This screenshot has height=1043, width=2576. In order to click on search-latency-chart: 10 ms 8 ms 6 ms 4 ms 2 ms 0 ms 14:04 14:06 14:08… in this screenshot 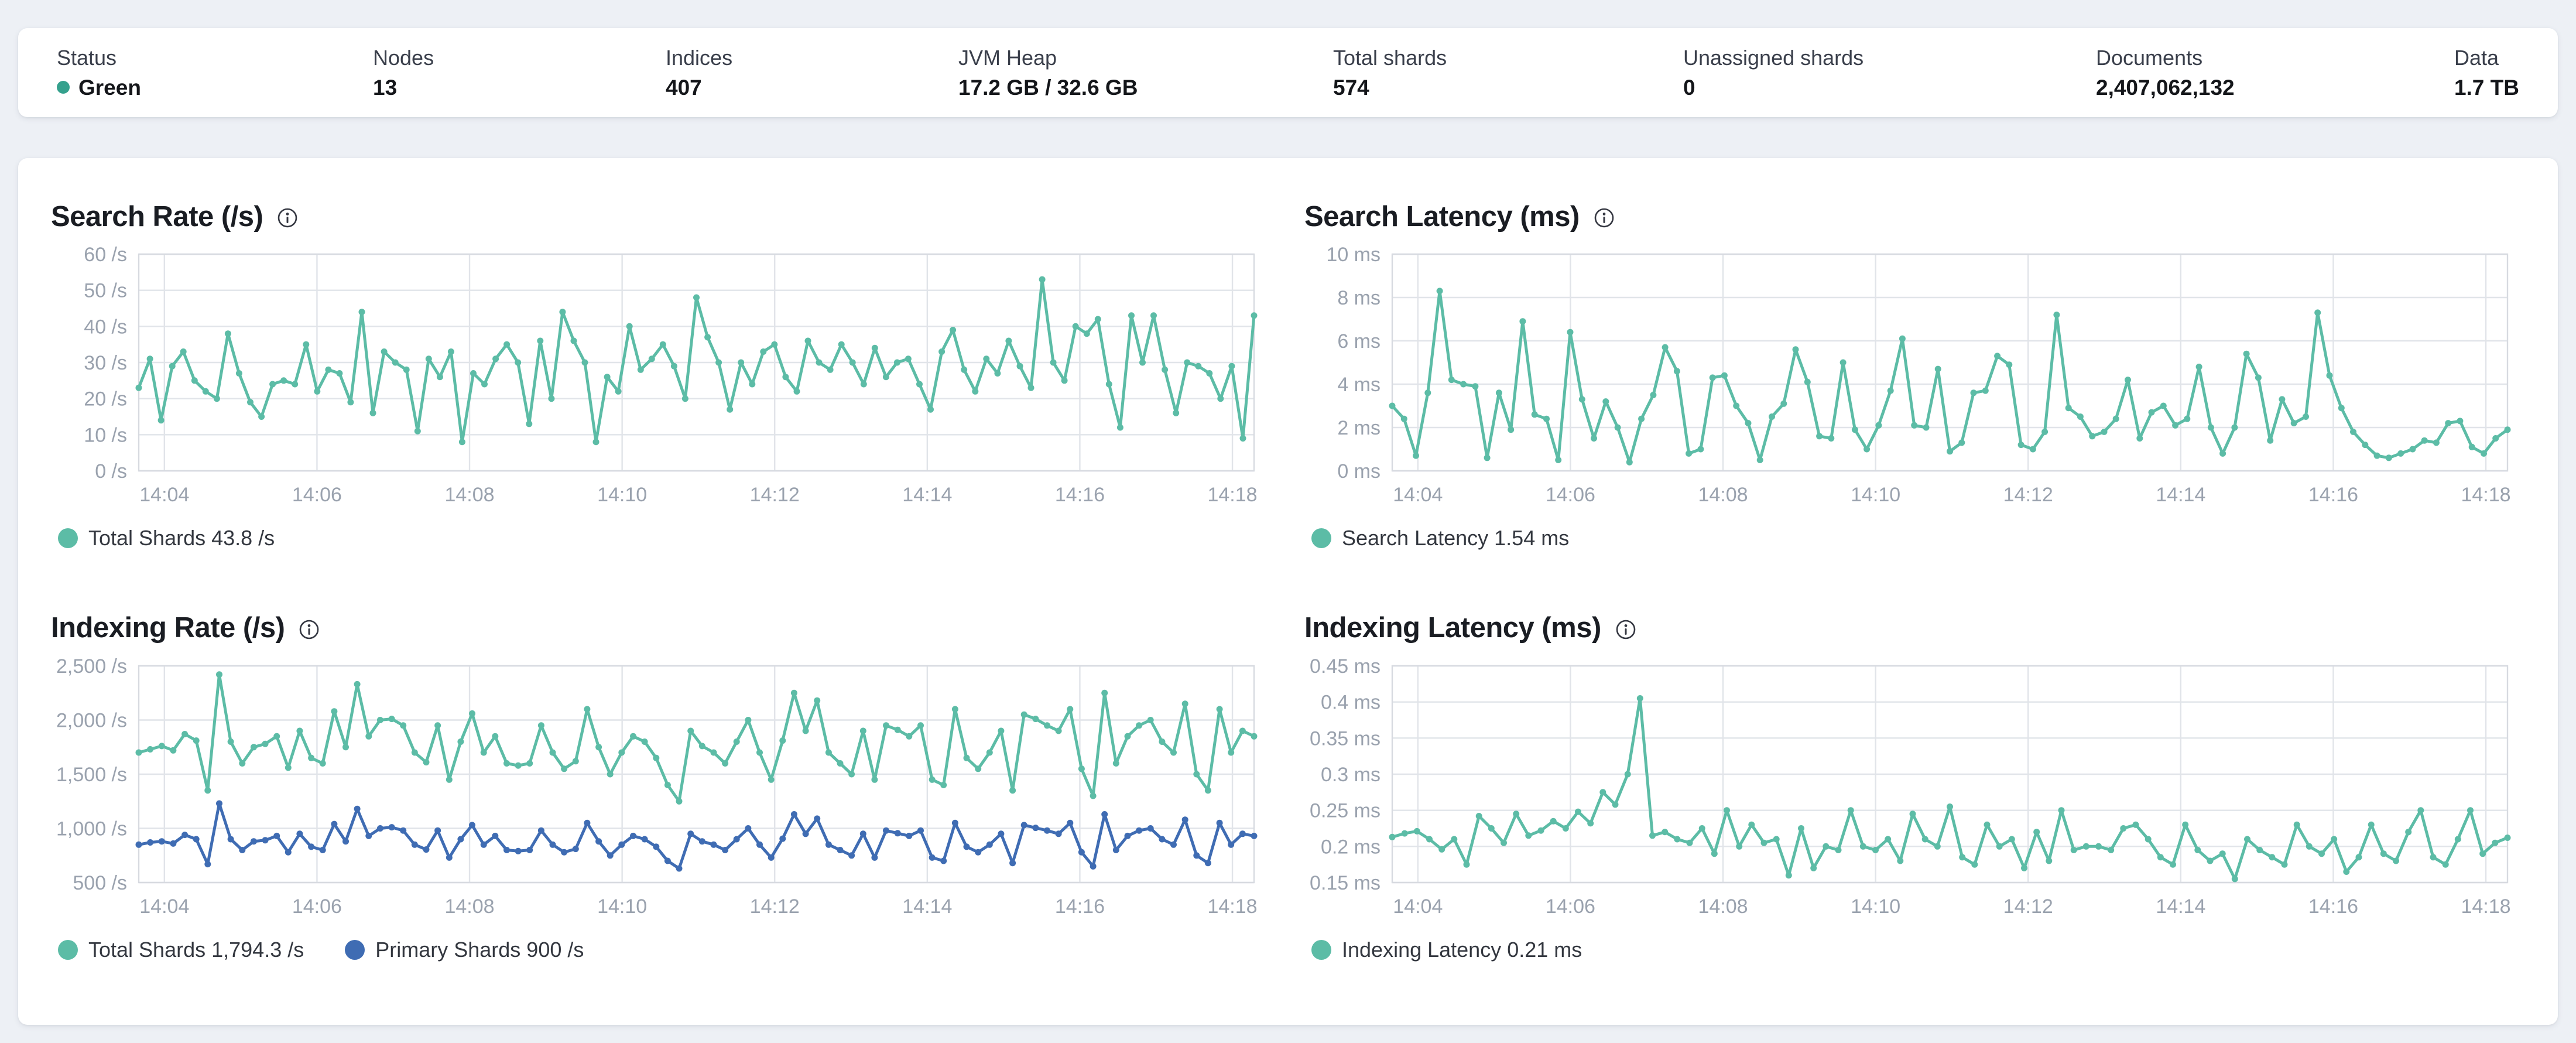, I will do `click(1914, 383)`.